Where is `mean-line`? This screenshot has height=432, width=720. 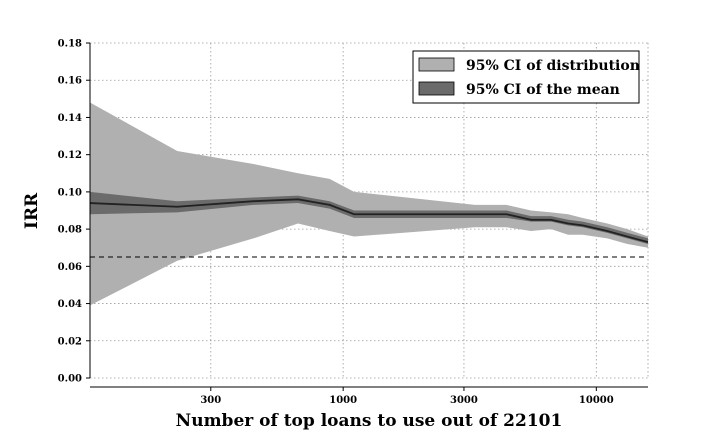
mean-line is located at coordinates (369, 221).